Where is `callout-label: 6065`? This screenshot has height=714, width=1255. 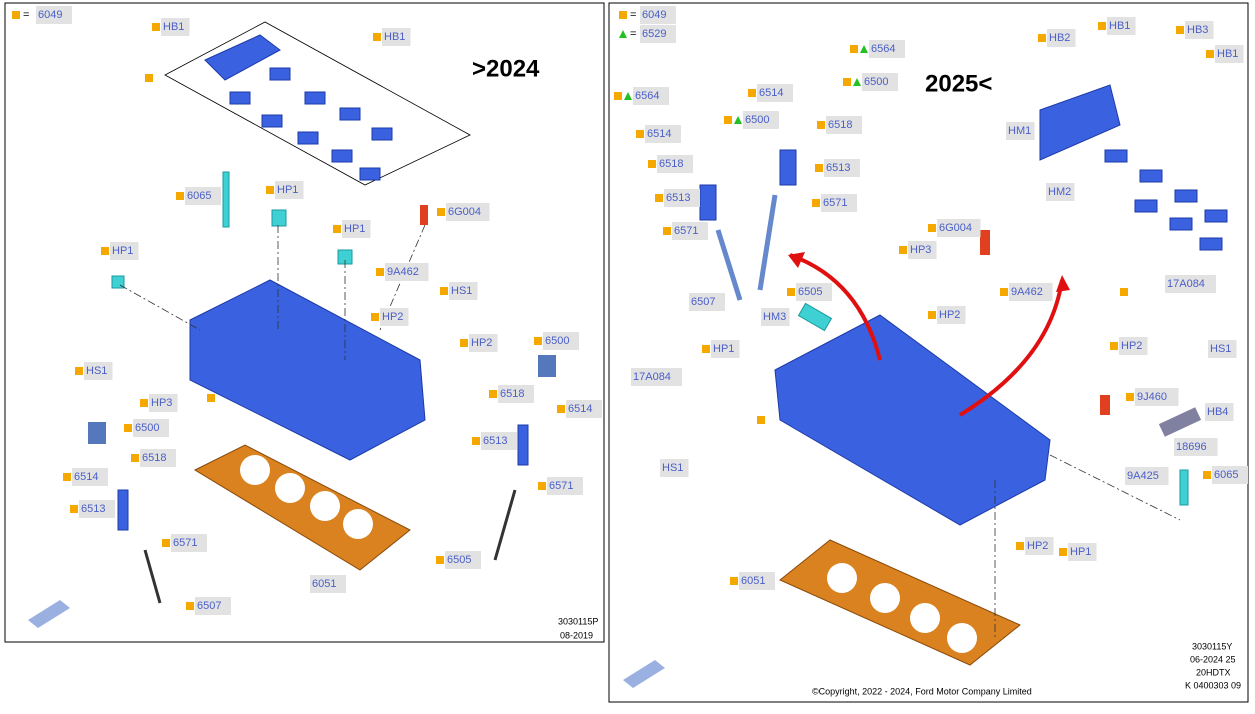
callout-label: 6065 is located at coordinates (199, 196).